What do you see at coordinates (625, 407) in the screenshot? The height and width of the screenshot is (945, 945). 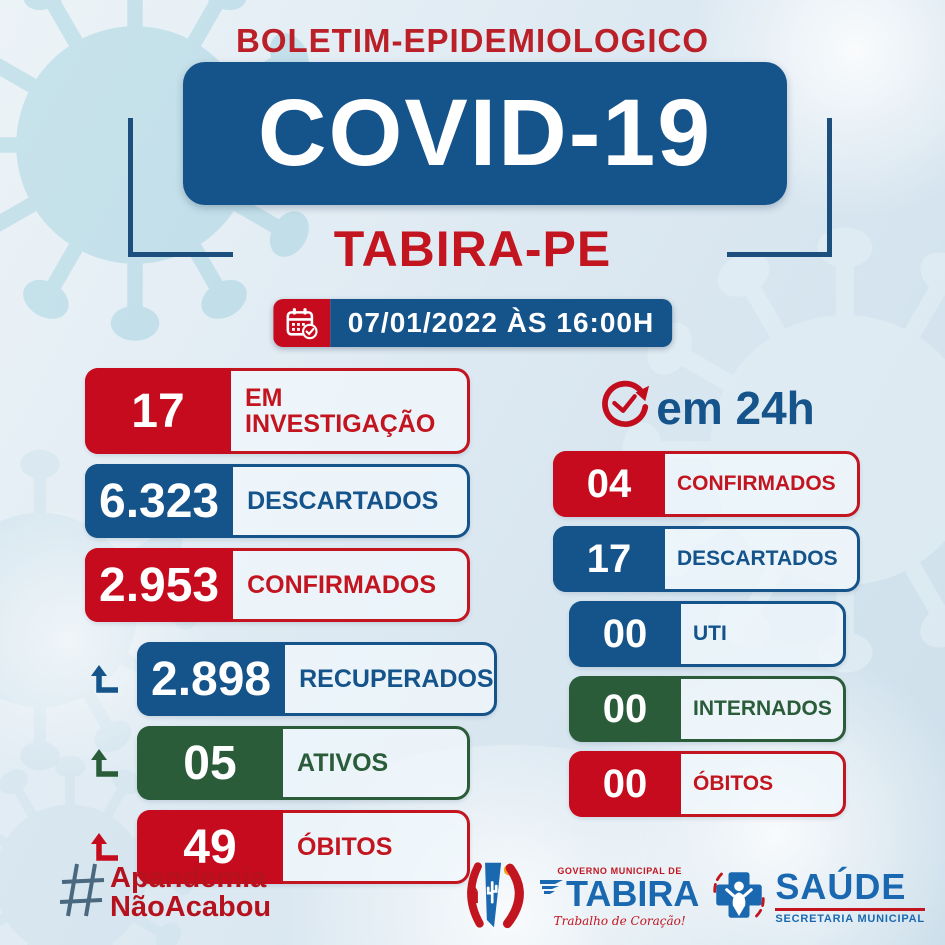 I see `clock-24h-icon` at bounding box center [625, 407].